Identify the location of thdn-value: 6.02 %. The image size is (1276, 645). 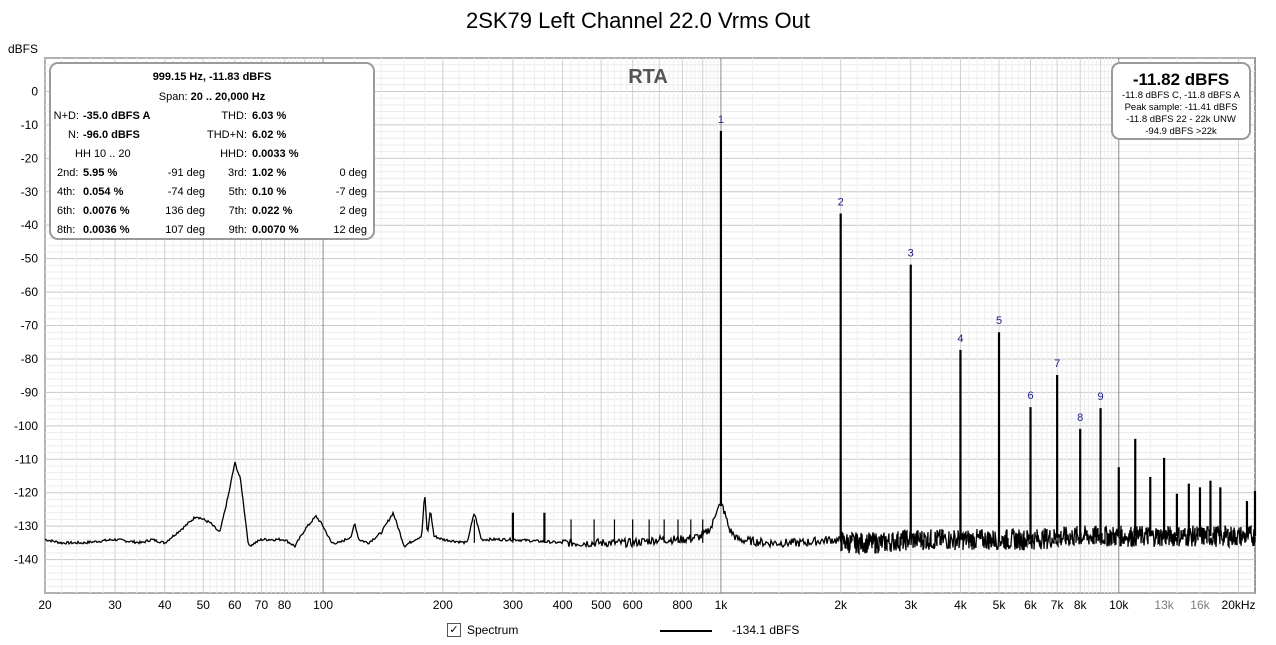
(269, 135).